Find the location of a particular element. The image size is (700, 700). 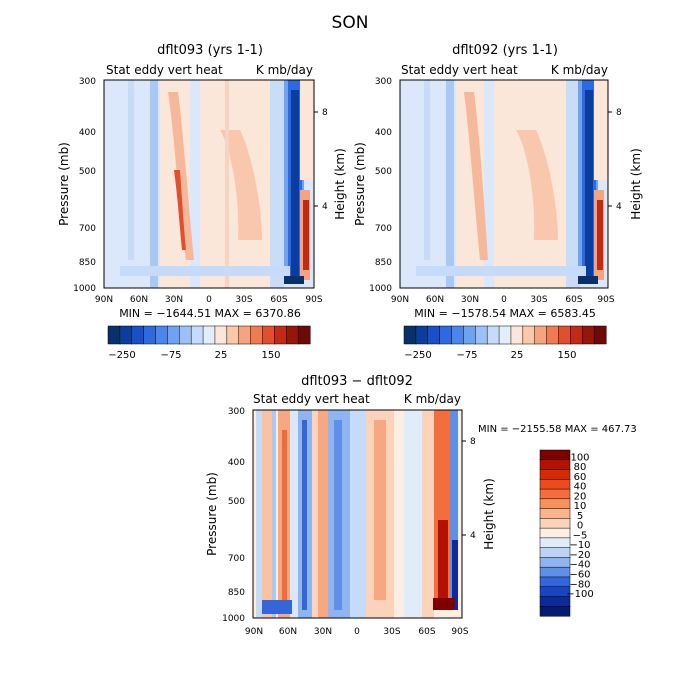

y-axis-right: 8 4 is located at coordinates (615, 160).